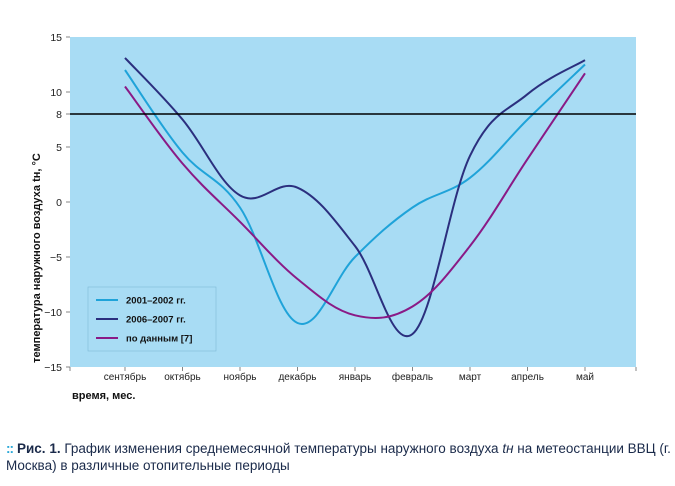 This screenshot has height=486, width=675. I want to click on y-tick-label: 0, so click(59, 203).